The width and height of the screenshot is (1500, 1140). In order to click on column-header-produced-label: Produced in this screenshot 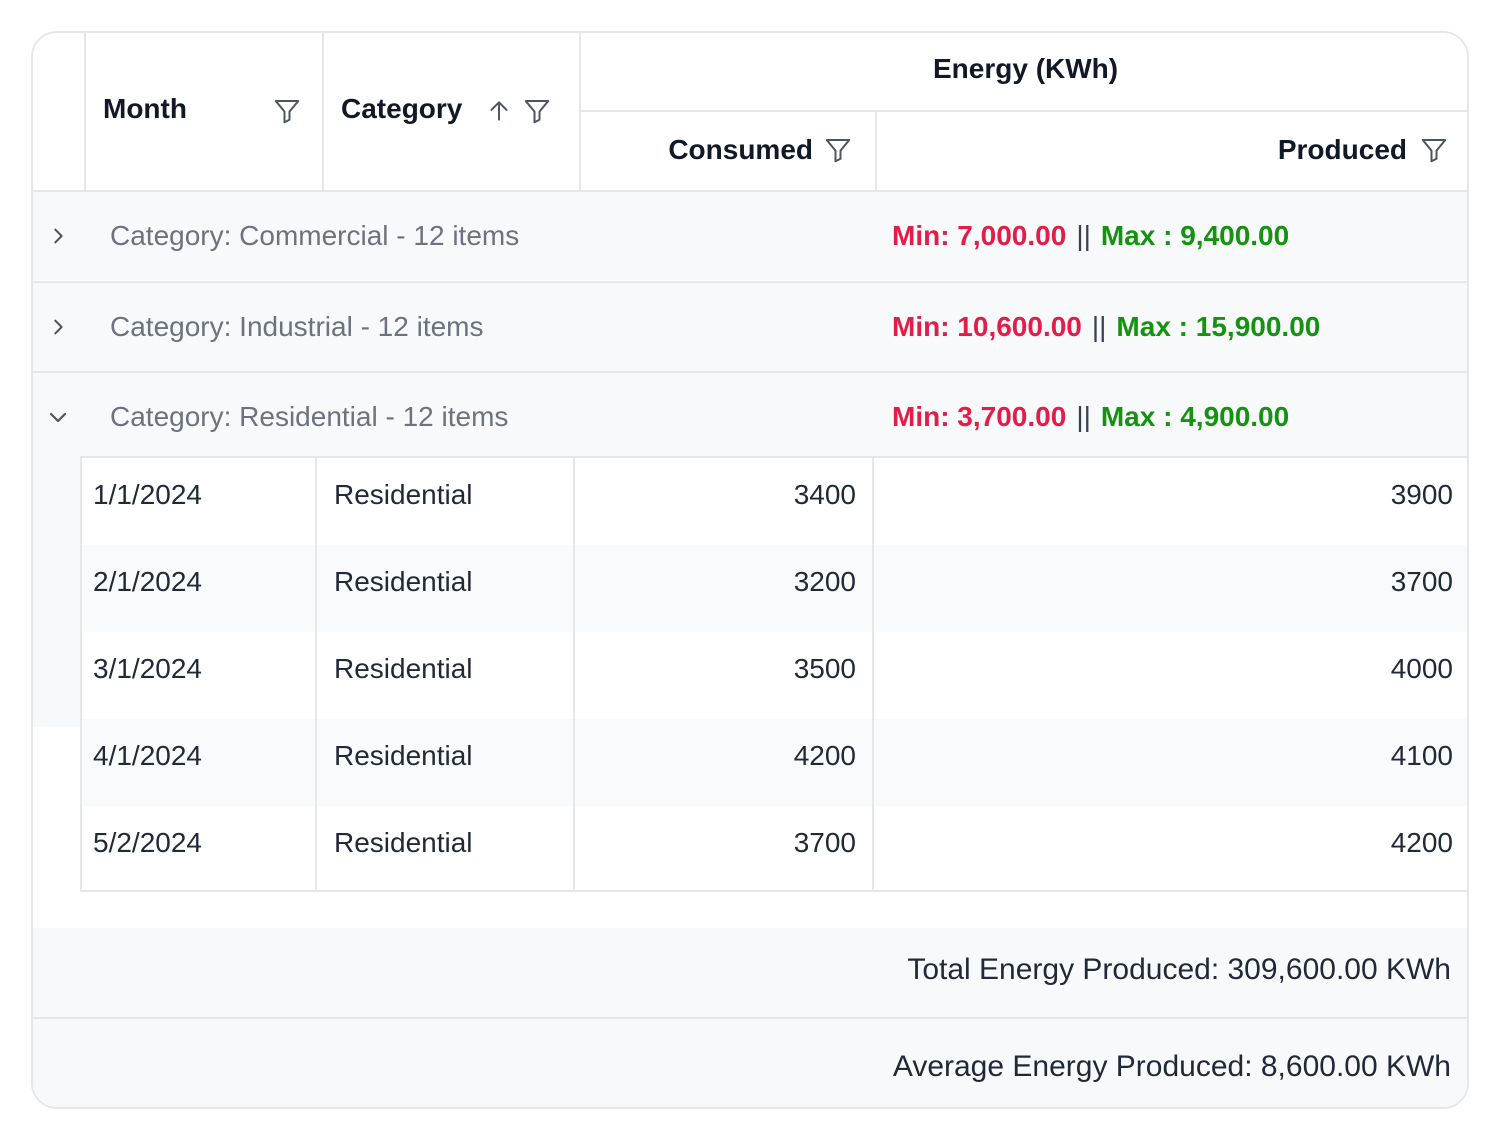, I will do `click(1342, 149)`.